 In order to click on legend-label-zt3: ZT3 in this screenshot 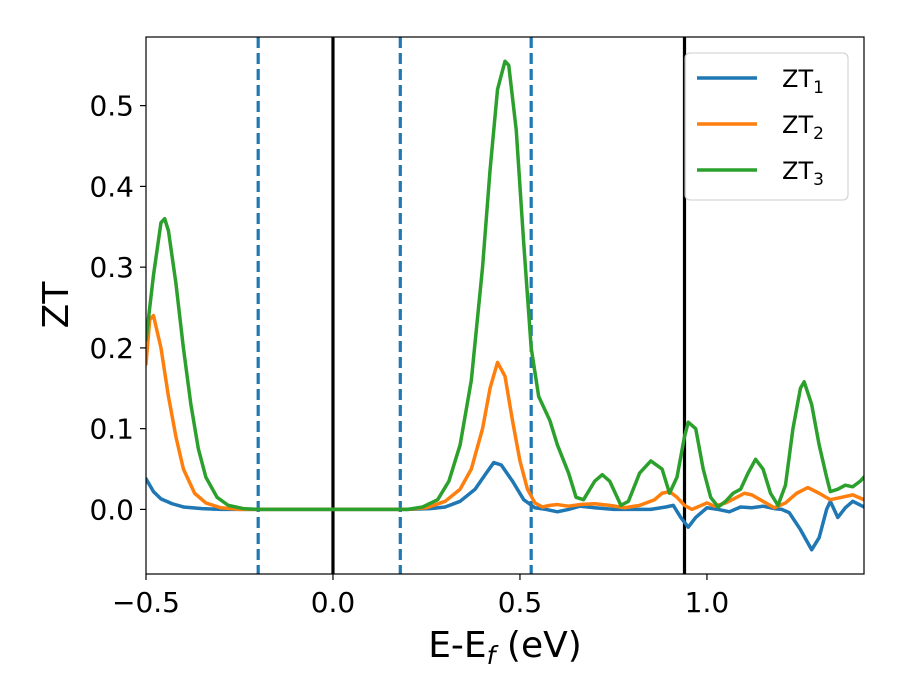, I will do `click(803, 173)`.